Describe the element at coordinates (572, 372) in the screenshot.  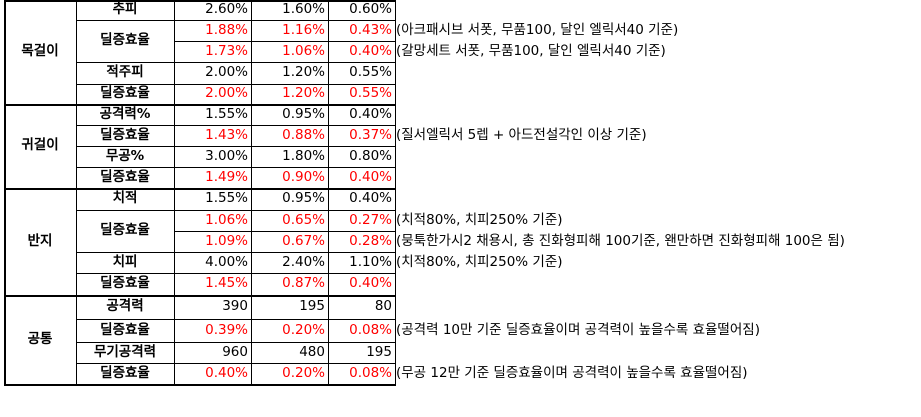
I see `note-text: (무공 12만 기준 딜증효율이며 공격력이 높을수록 효율떨어짐)` at that location.